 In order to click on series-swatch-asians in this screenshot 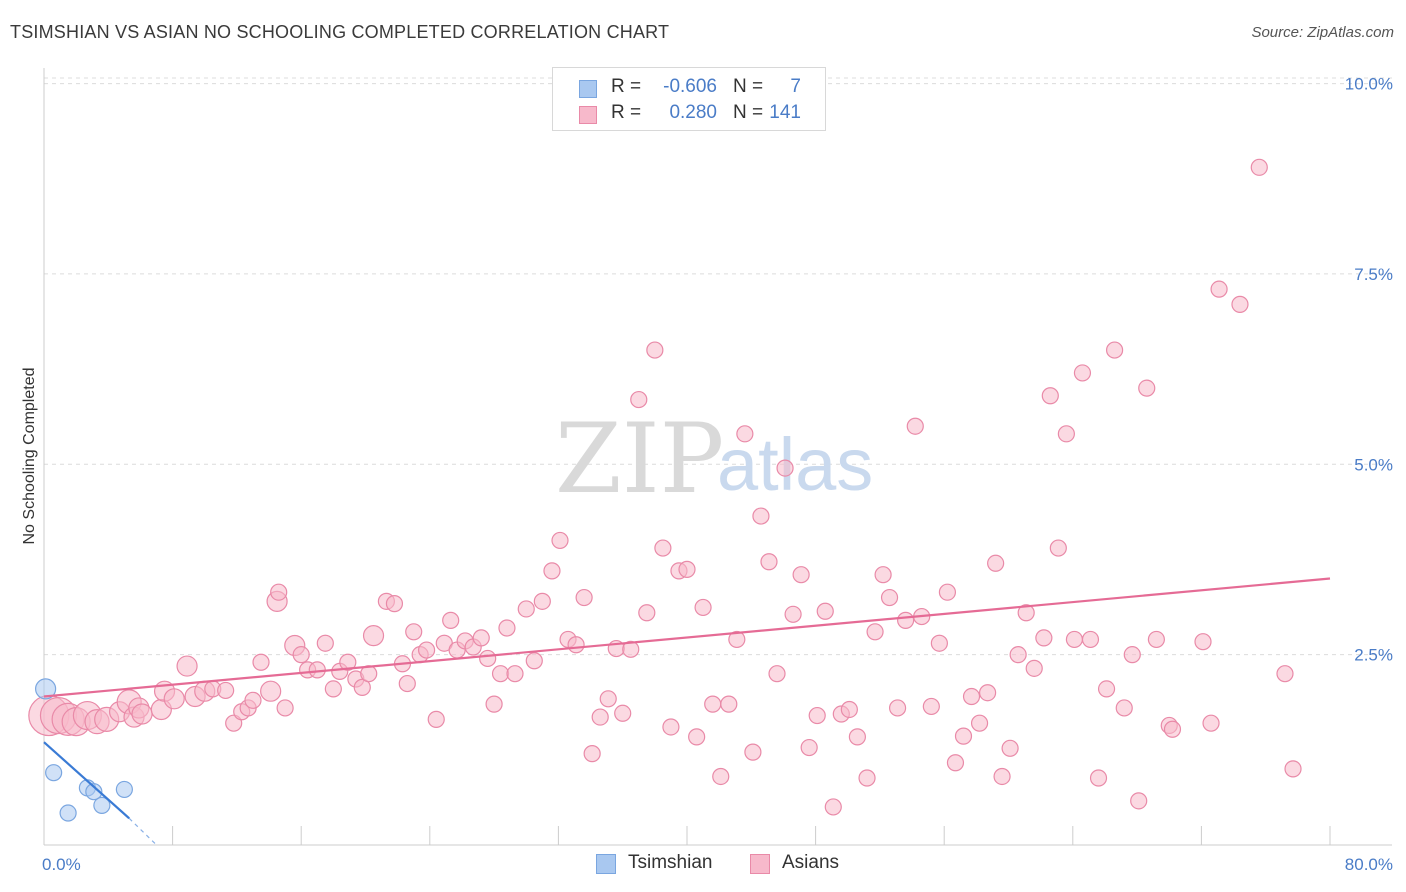, I will do `click(760, 864)`.